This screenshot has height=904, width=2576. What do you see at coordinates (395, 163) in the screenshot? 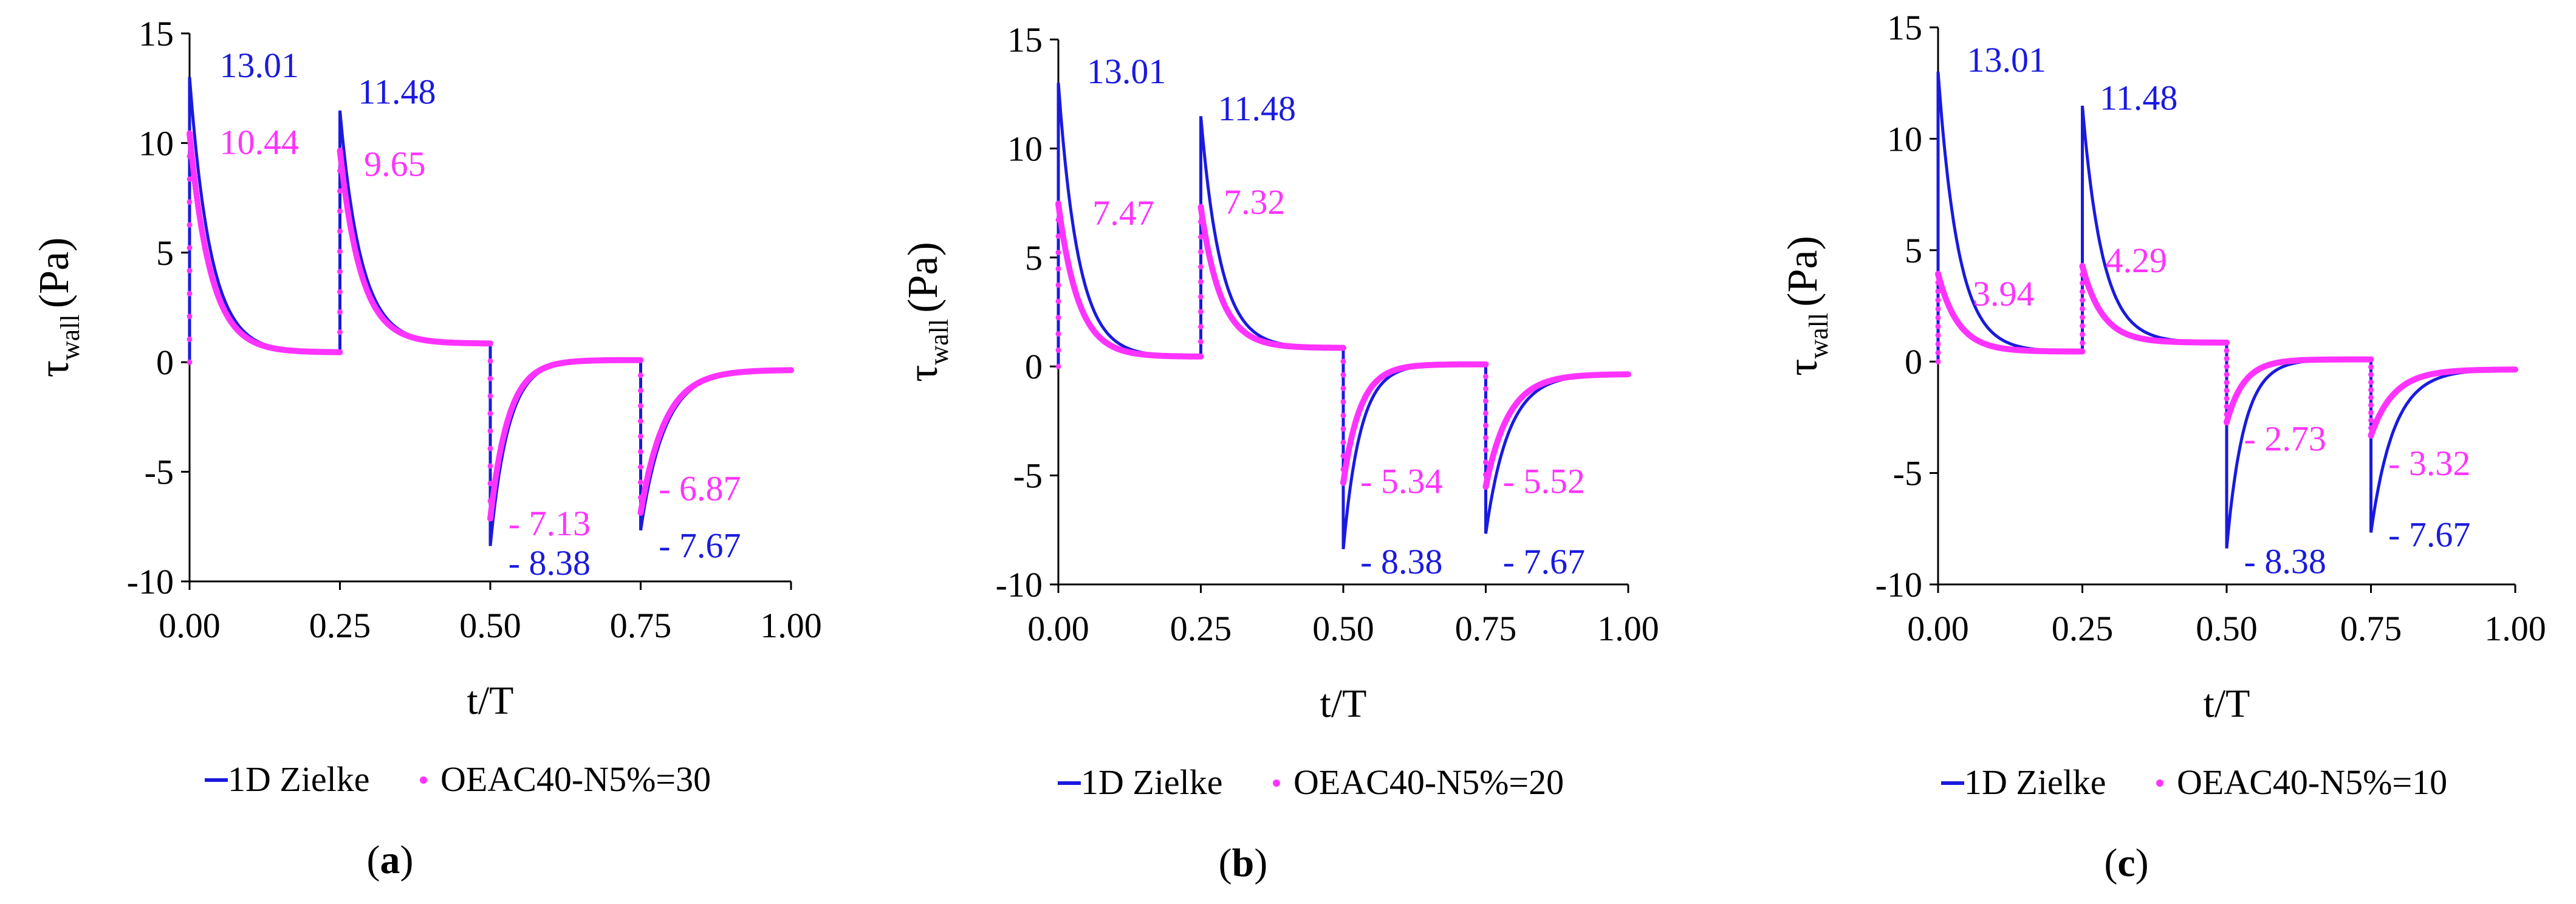
I see `data-label-model: 9.65` at bounding box center [395, 163].